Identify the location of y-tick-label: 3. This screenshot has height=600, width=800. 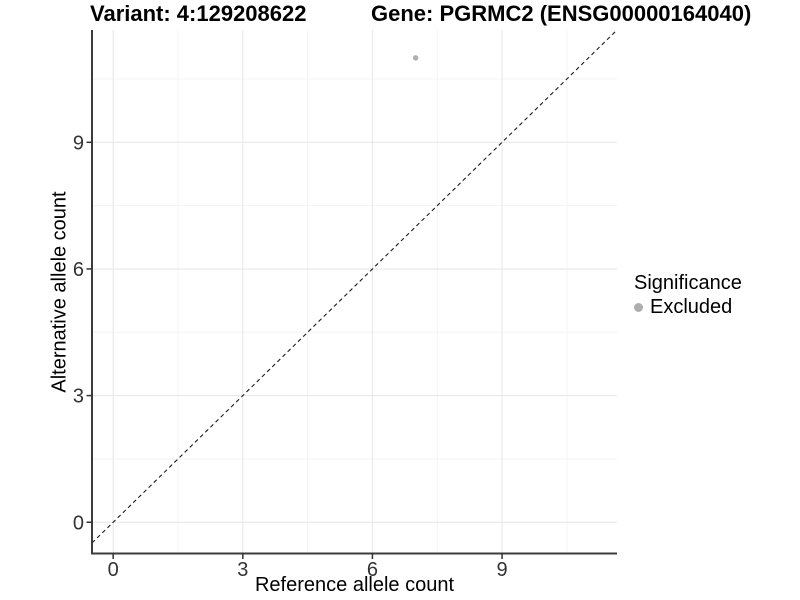
(78, 397).